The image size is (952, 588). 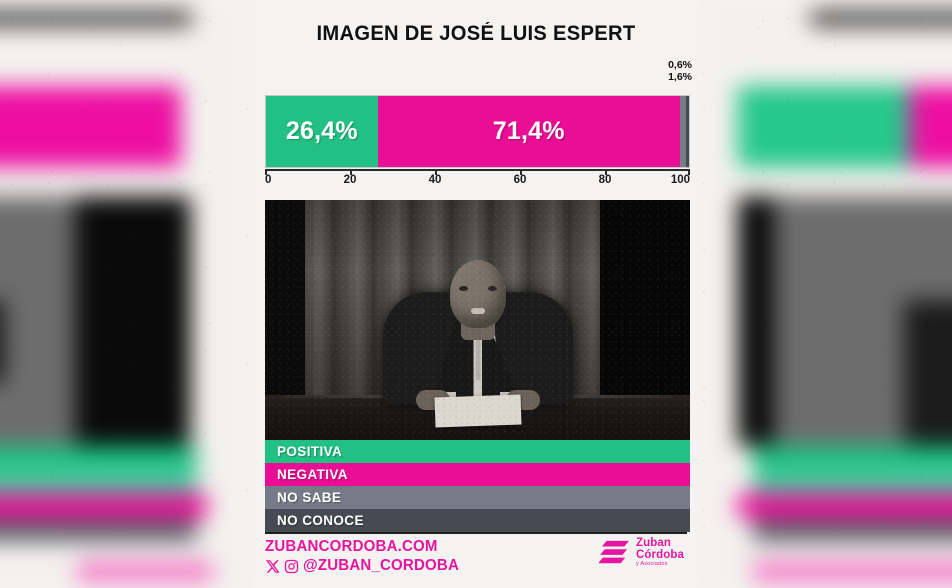 What do you see at coordinates (683, 131) in the screenshot?
I see `bar-segment-no-sabe` at bounding box center [683, 131].